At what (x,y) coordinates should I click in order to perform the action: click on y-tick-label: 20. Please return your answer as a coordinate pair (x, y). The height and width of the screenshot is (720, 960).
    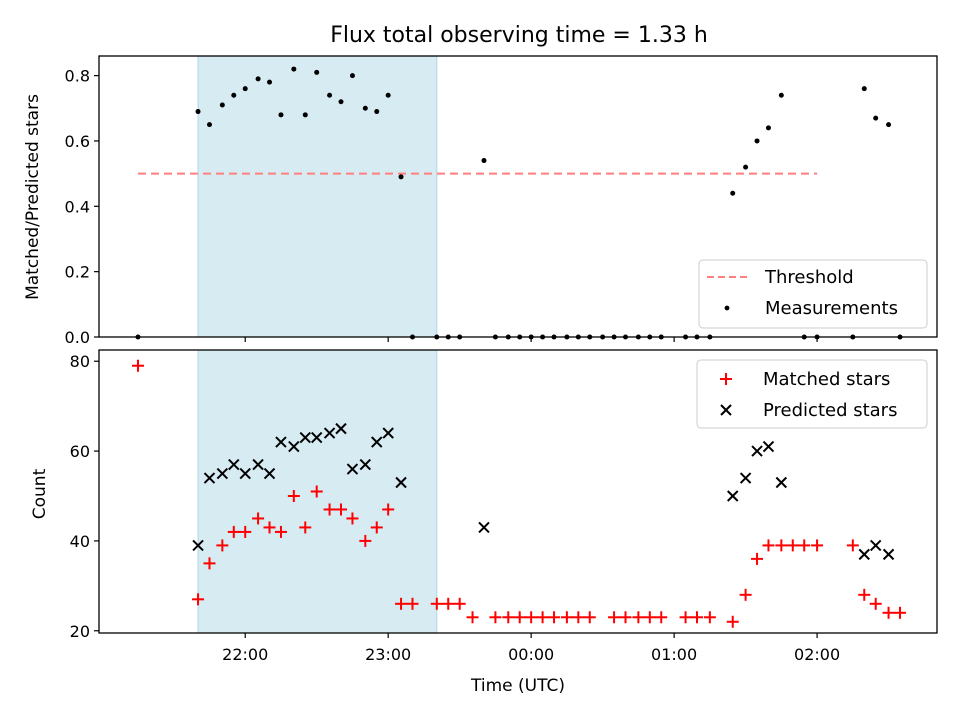
    Looking at the image, I should click on (80, 631).